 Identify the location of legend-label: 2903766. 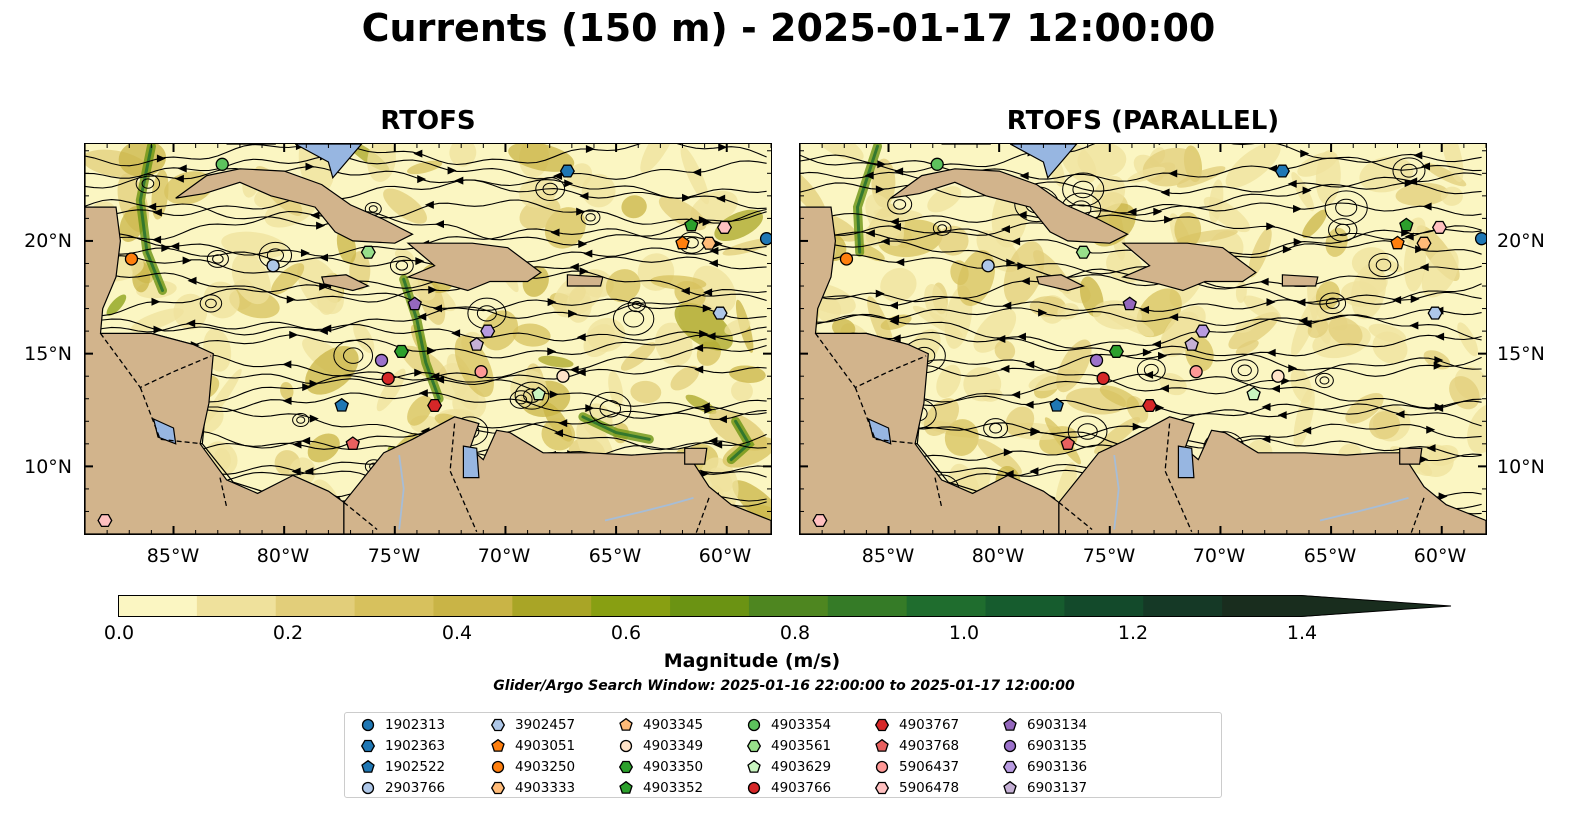
(415, 788).